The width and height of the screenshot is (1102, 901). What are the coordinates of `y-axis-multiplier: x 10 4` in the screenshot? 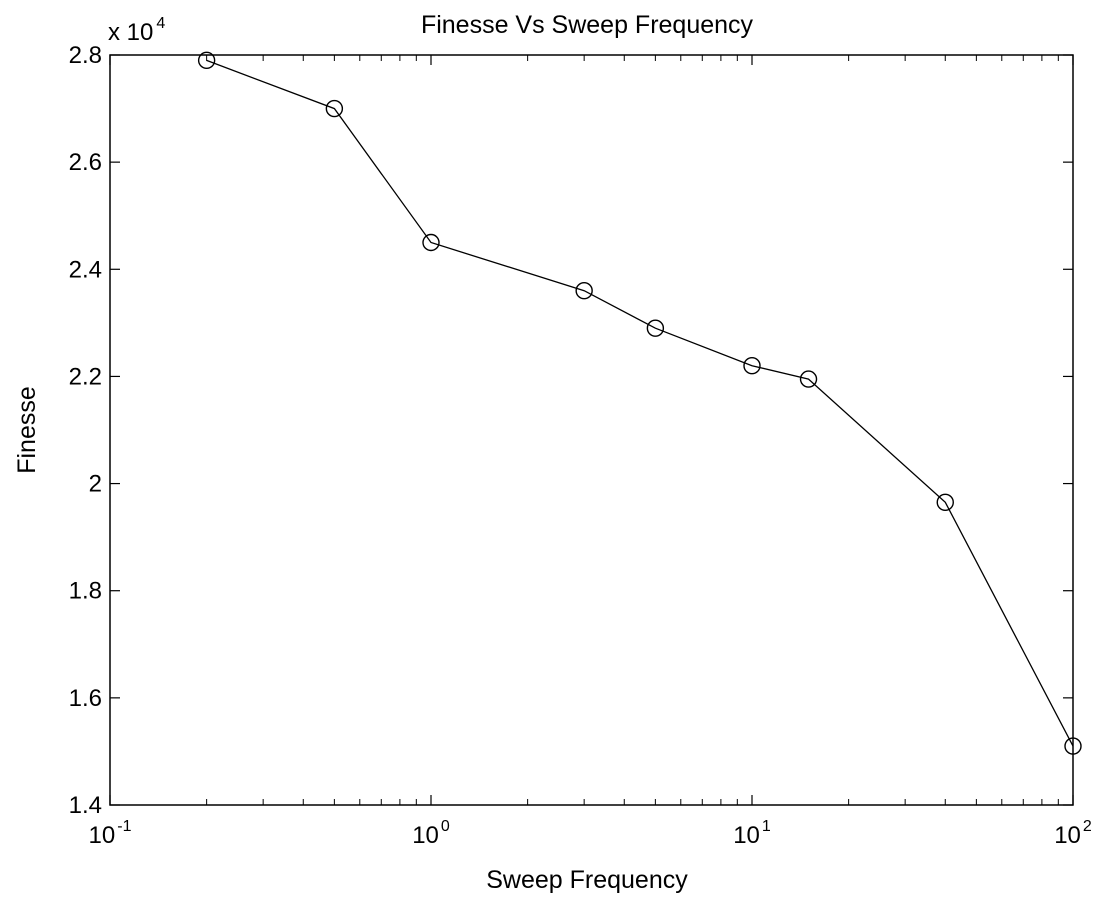 It's located at (136, 30).